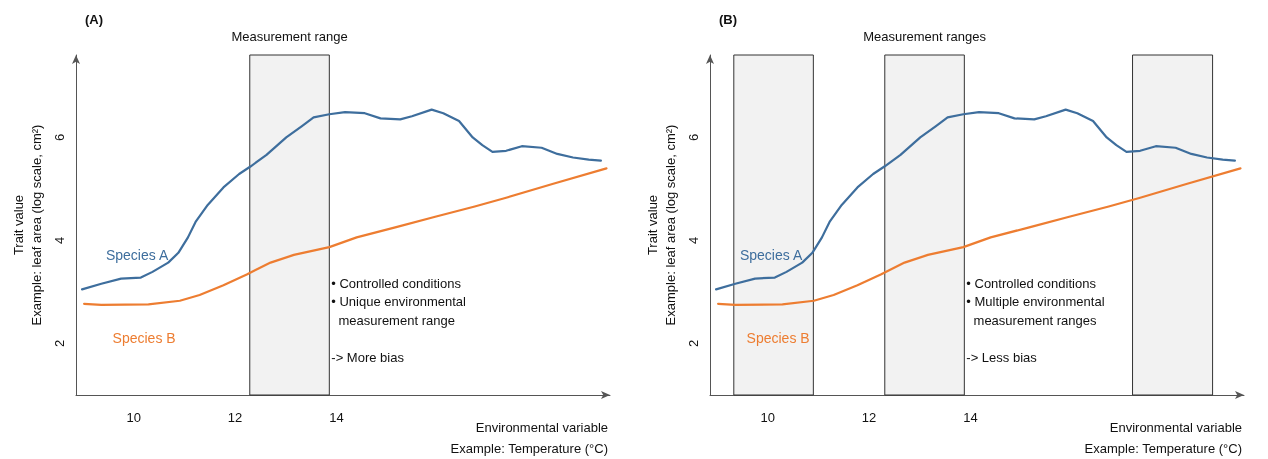 The height and width of the screenshot is (459, 1268). Describe the element at coordinates (368, 357) in the screenshot. I see `annotation: -> More bias` at that location.